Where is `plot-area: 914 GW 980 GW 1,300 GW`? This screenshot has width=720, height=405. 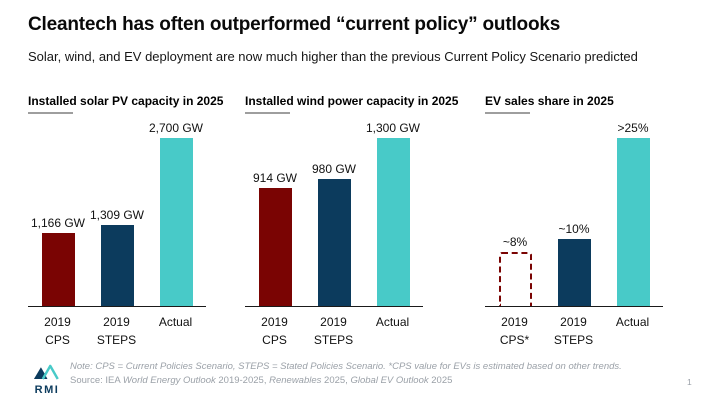
plot-area: 914 GW 980 GW 1,300 GW is located at coordinates (334, 211).